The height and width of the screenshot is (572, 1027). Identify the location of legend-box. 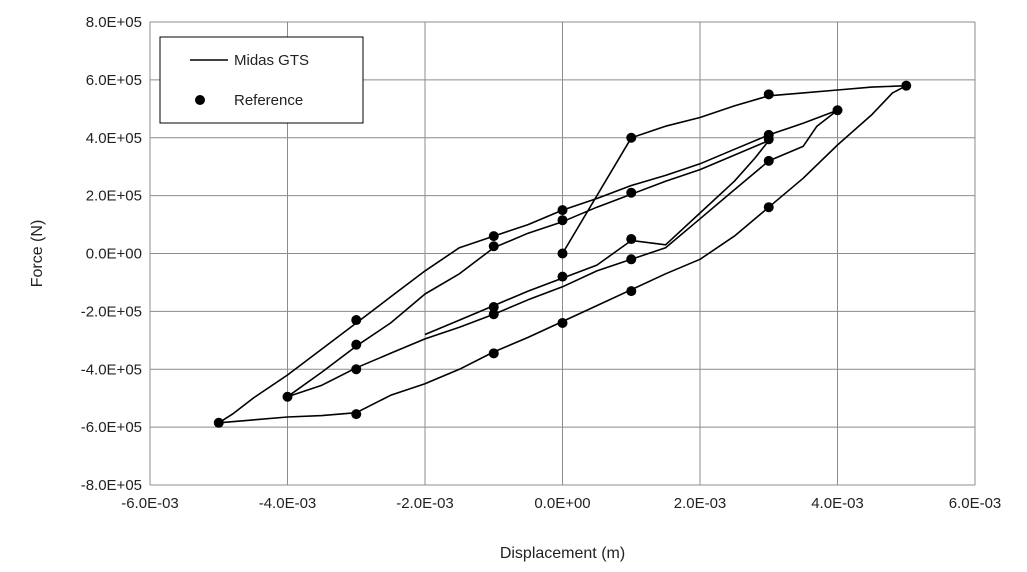
(261, 80).